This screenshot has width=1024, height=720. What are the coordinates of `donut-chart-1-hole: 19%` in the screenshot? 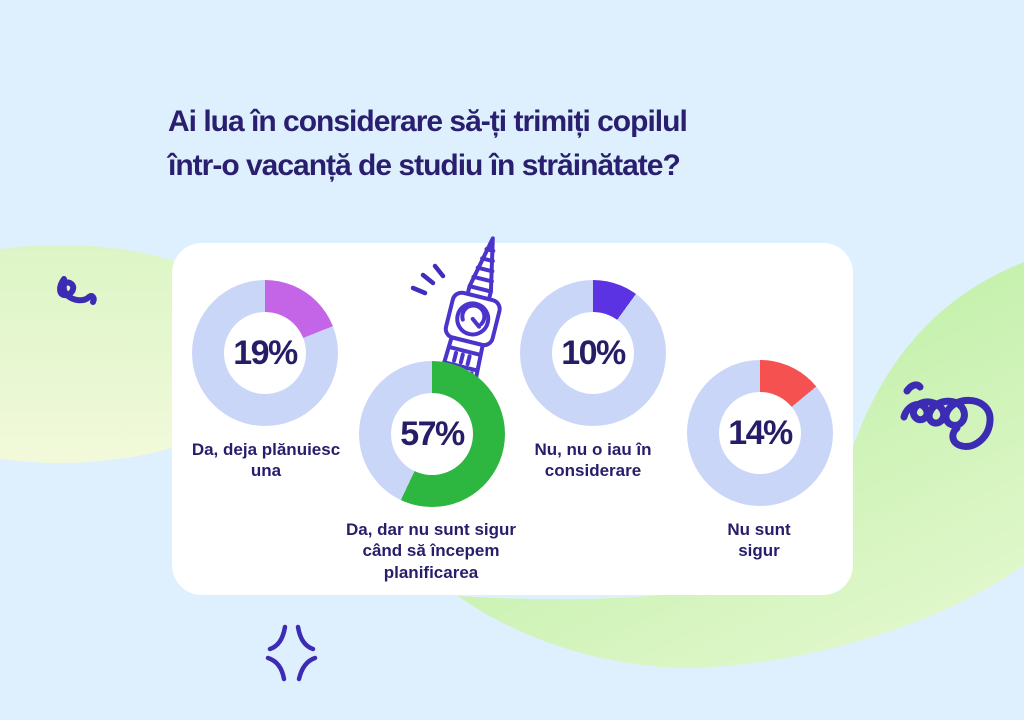 It's located at (265, 353).